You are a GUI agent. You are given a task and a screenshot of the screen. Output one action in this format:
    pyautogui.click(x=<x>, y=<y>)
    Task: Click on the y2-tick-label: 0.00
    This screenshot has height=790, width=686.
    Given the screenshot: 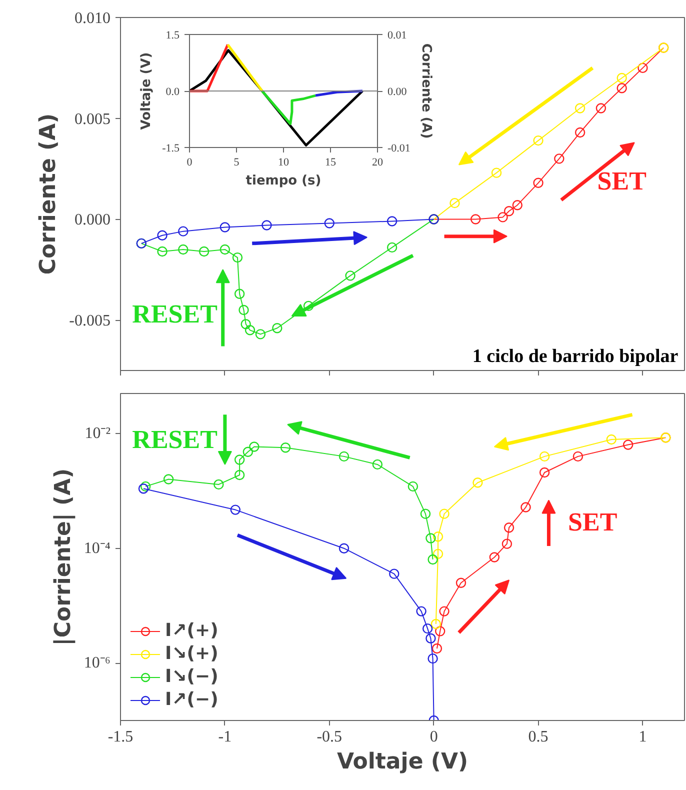 What is the action you would take?
    pyautogui.click(x=398, y=92)
    